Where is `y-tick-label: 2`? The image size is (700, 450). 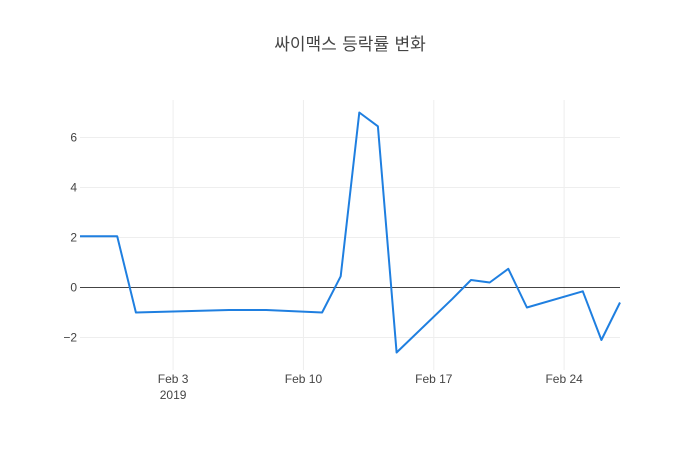 y-tick-label: 2 is located at coordinates (73, 238).